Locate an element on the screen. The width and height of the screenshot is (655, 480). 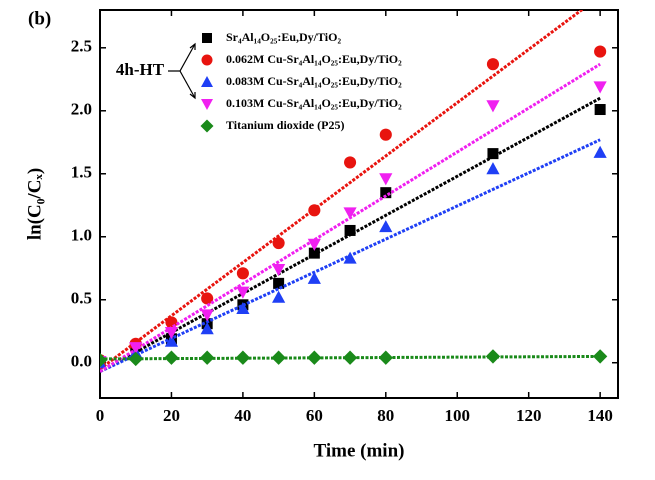
x-tick-label: 20 is located at coordinates (171, 415).